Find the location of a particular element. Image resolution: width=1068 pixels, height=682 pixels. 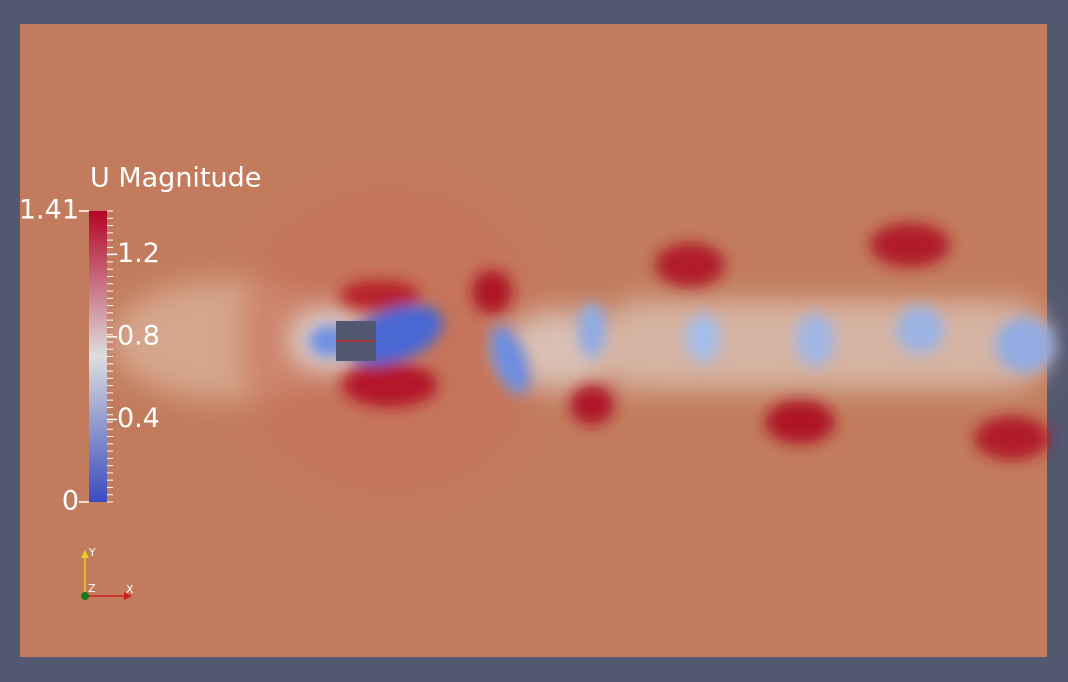

tick-label: 0.4 is located at coordinates (138, 418).